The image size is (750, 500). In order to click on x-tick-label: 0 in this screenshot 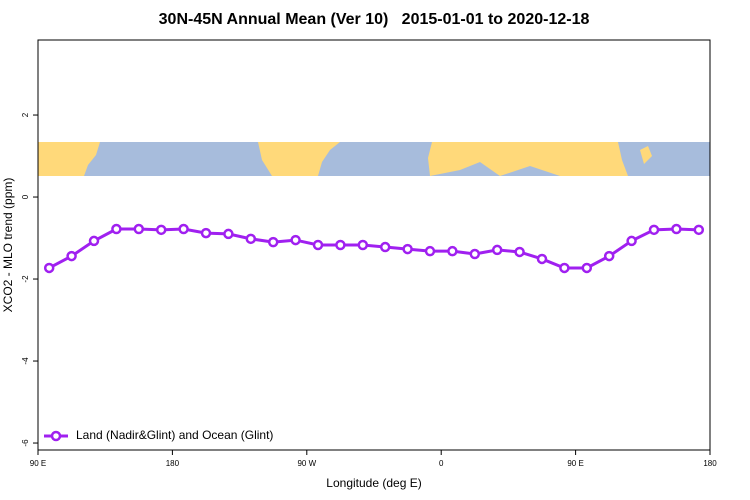, I will do `click(441, 463)`.